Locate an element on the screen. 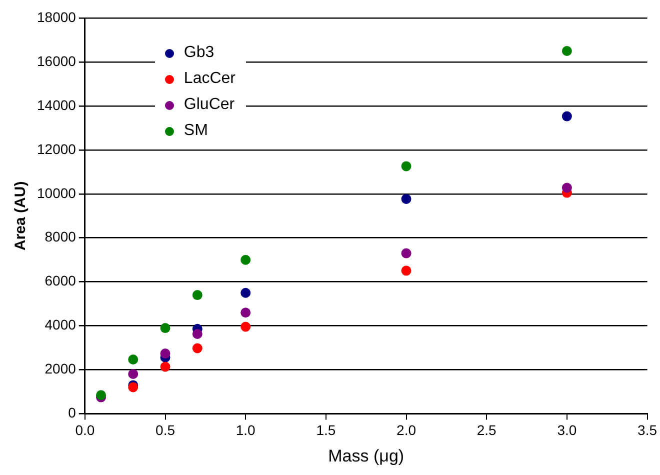  x-tick-label: 3.0 is located at coordinates (567, 430).